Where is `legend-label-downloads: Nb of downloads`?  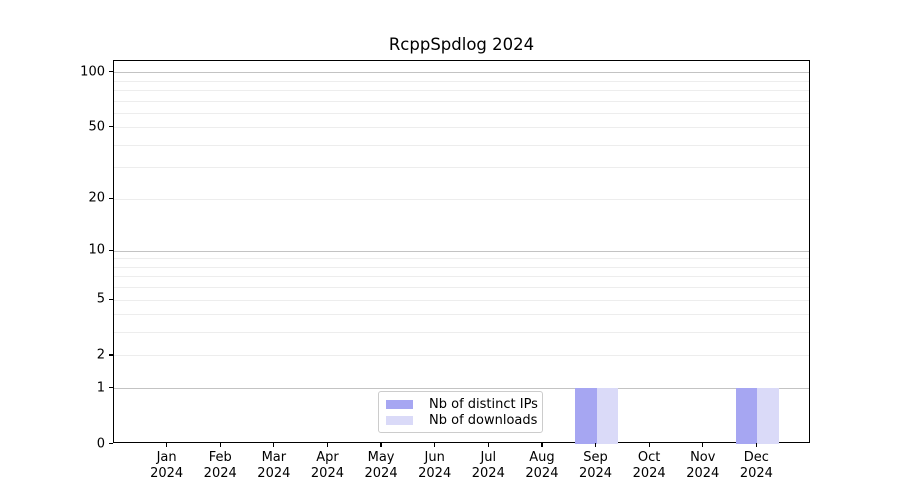 legend-label-downloads: Nb of downloads is located at coordinates (483, 420).